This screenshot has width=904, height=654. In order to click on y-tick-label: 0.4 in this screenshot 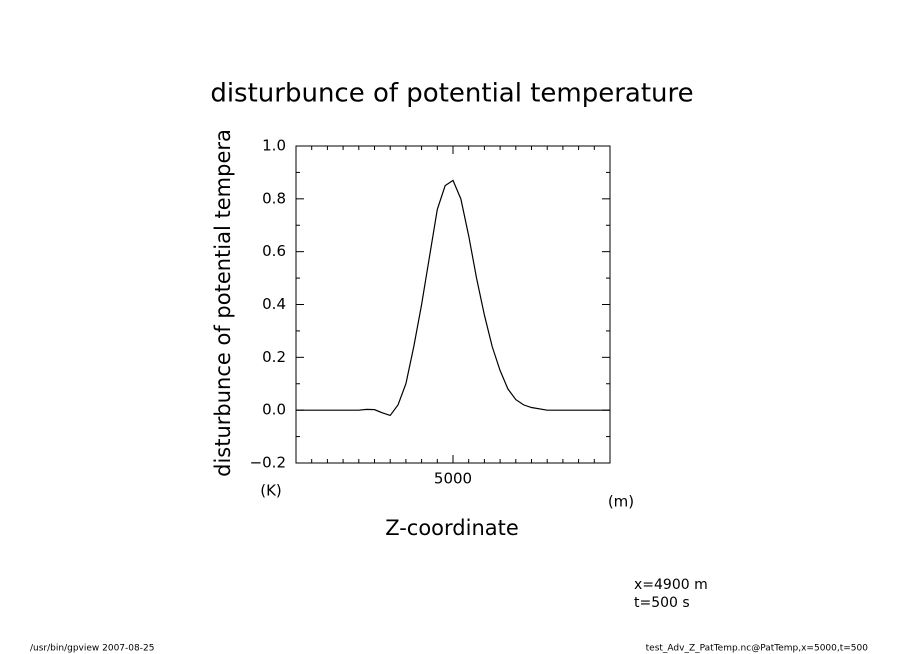, I will do `click(274, 304)`.